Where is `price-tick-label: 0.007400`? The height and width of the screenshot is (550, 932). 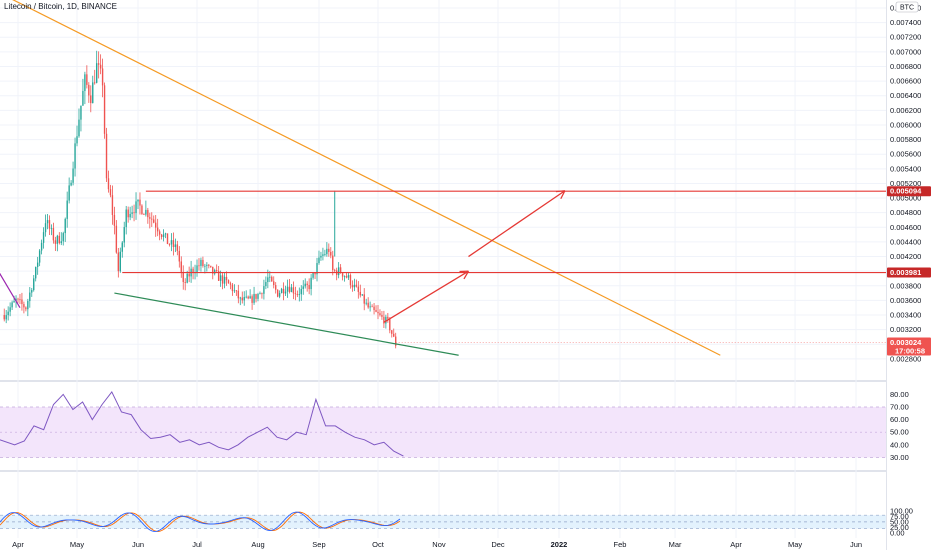
price-tick-label: 0.007400 is located at coordinates (905, 22).